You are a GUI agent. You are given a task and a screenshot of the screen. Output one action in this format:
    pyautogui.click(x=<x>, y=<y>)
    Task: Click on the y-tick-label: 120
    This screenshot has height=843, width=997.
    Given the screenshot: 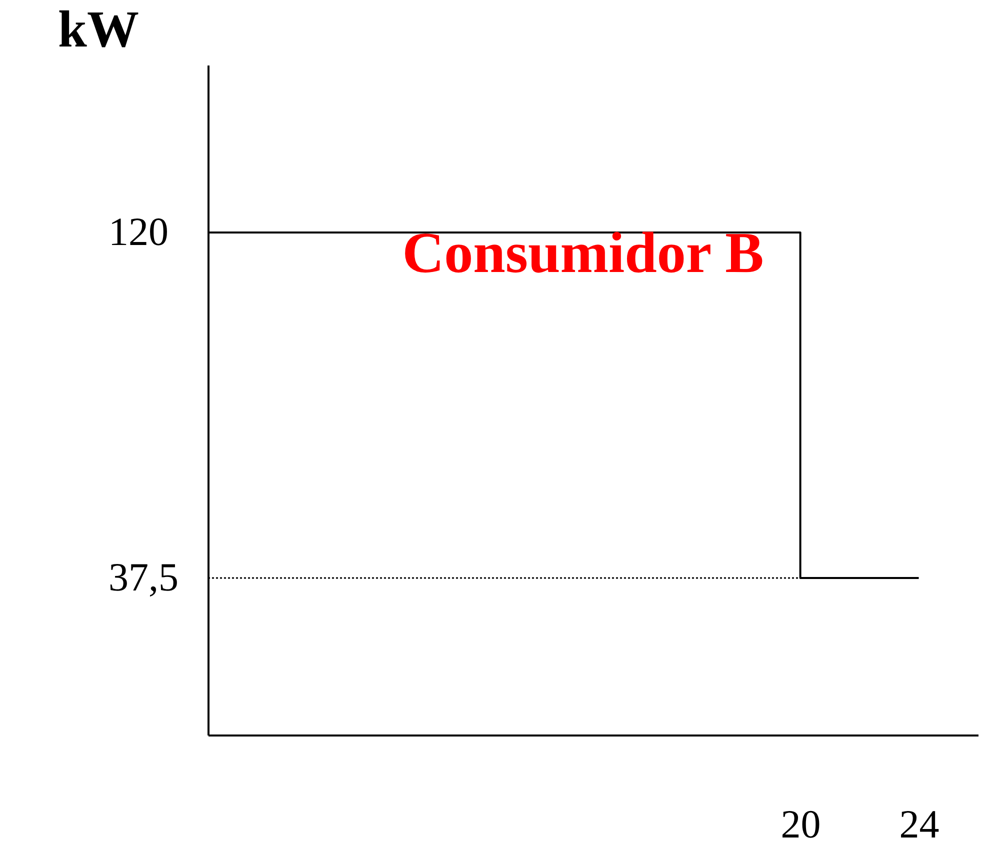 What is the action you would take?
    pyautogui.click(x=138, y=231)
    